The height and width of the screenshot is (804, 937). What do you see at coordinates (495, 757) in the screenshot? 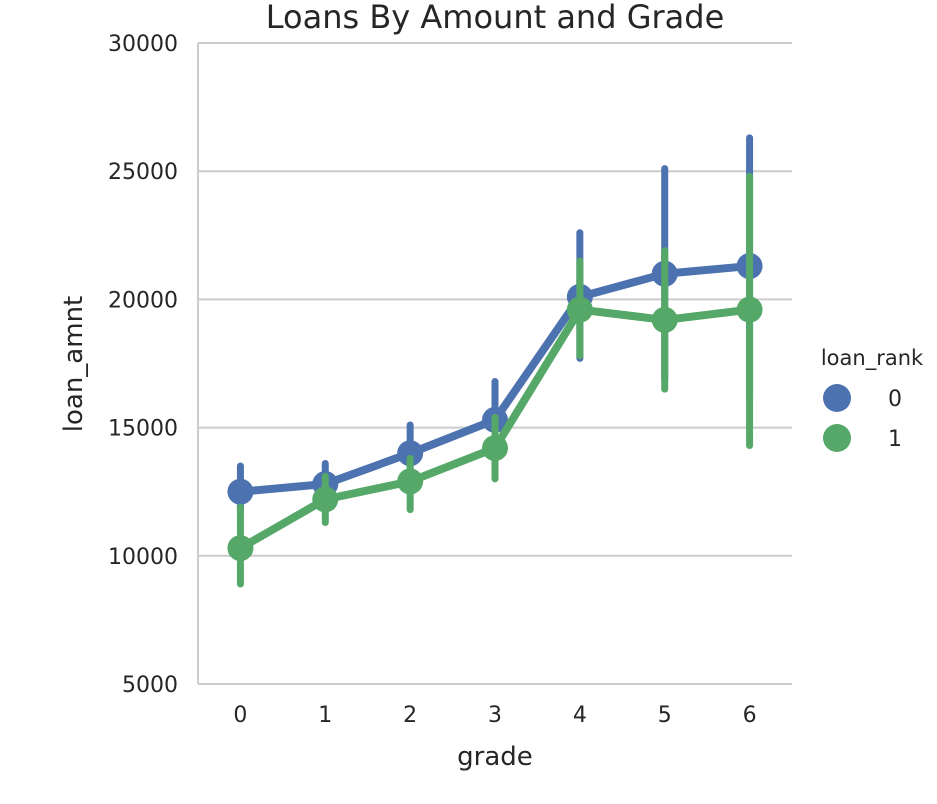
I see `x-axis-label: grade` at bounding box center [495, 757].